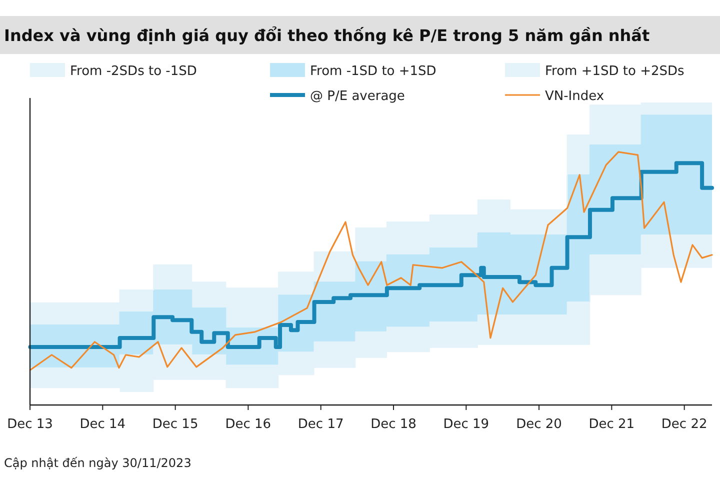  I want to click on x-tick-label: Dec 14, so click(103, 424).